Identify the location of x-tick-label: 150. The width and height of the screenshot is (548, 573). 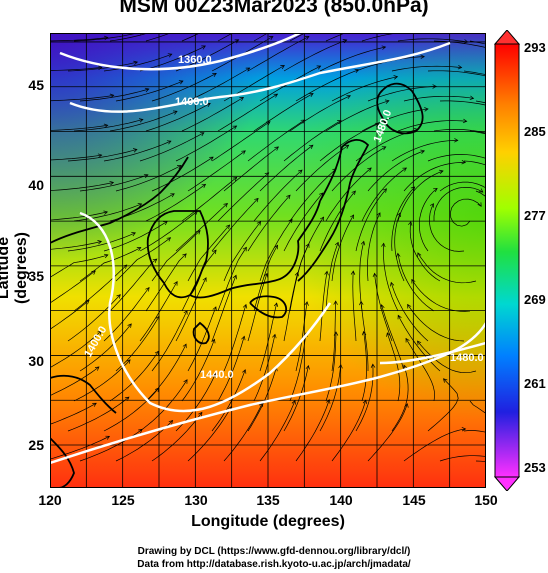
(486, 500).